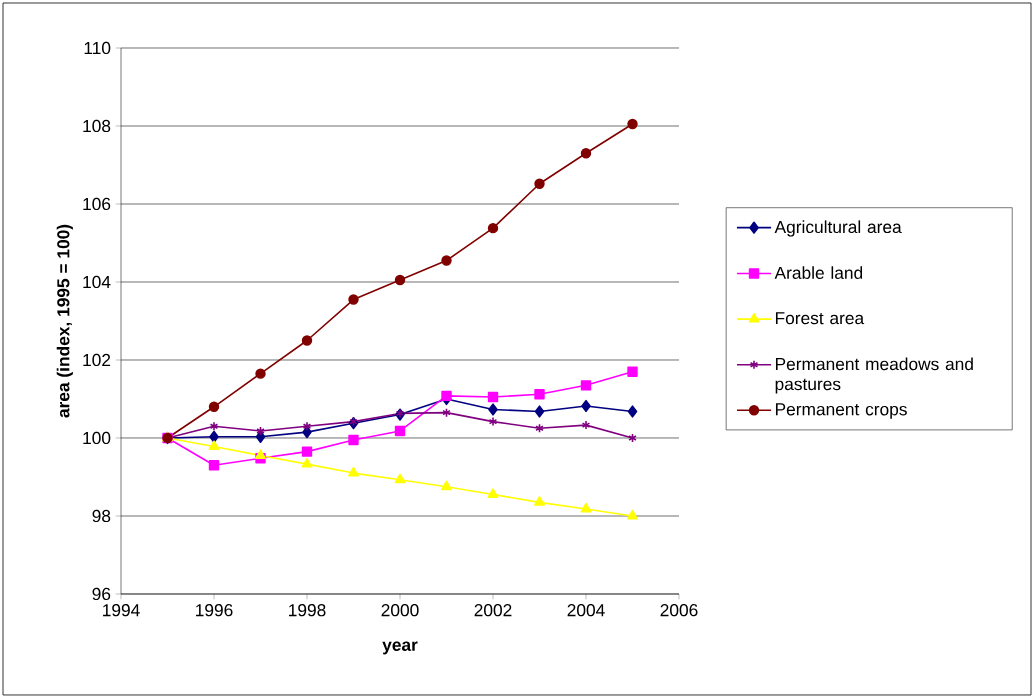 This screenshot has height=698, width=1034. What do you see at coordinates (586, 610) in the screenshot?
I see `x-tick-label: 2004` at bounding box center [586, 610].